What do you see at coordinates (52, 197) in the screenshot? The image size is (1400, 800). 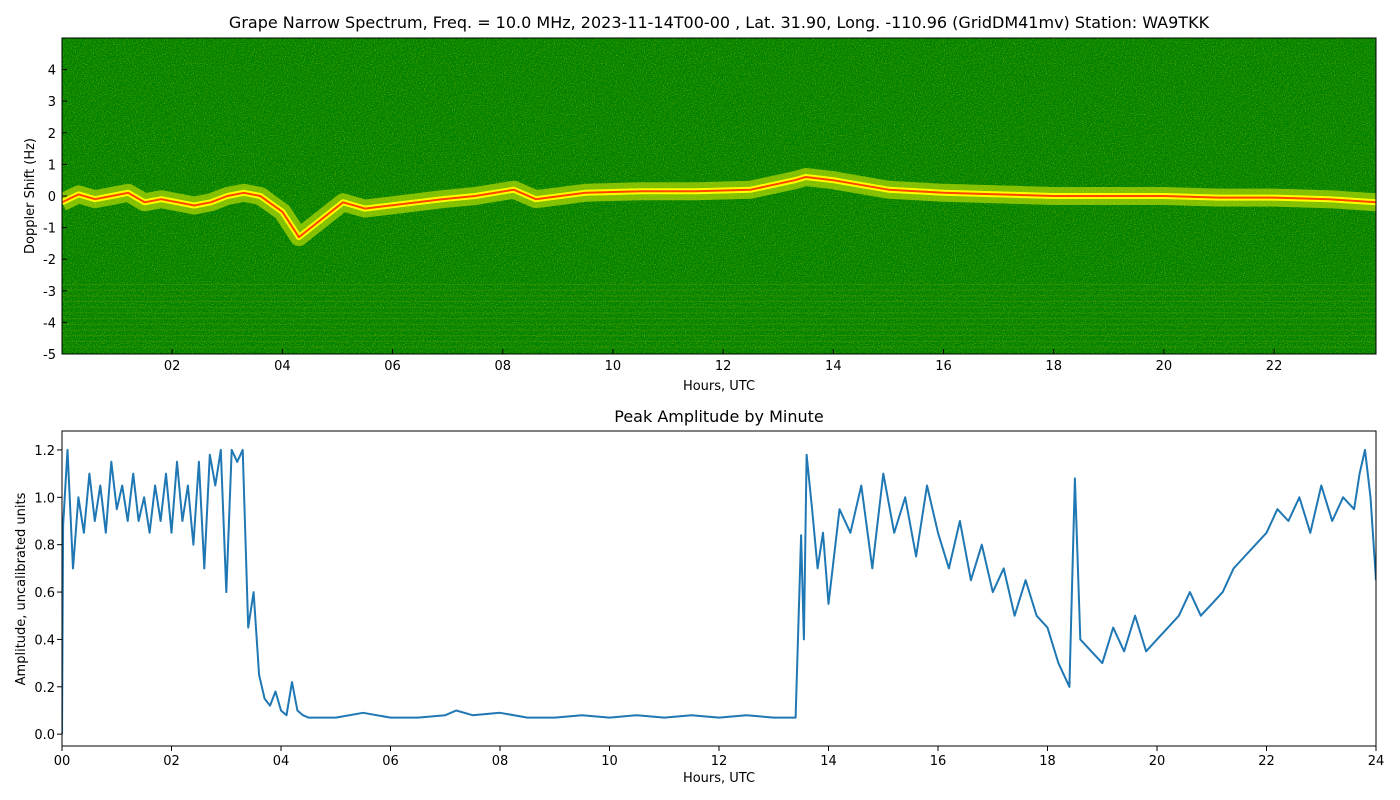 I see `y-tick-label: 0` at bounding box center [52, 197].